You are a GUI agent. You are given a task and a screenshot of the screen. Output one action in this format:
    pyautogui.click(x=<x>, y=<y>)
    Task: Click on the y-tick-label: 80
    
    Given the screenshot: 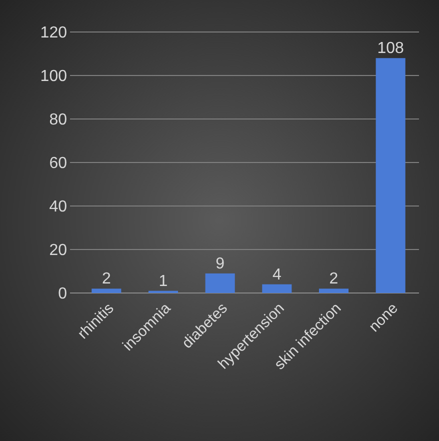 What is the action you would take?
    pyautogui.click(x=58, y=120)
    